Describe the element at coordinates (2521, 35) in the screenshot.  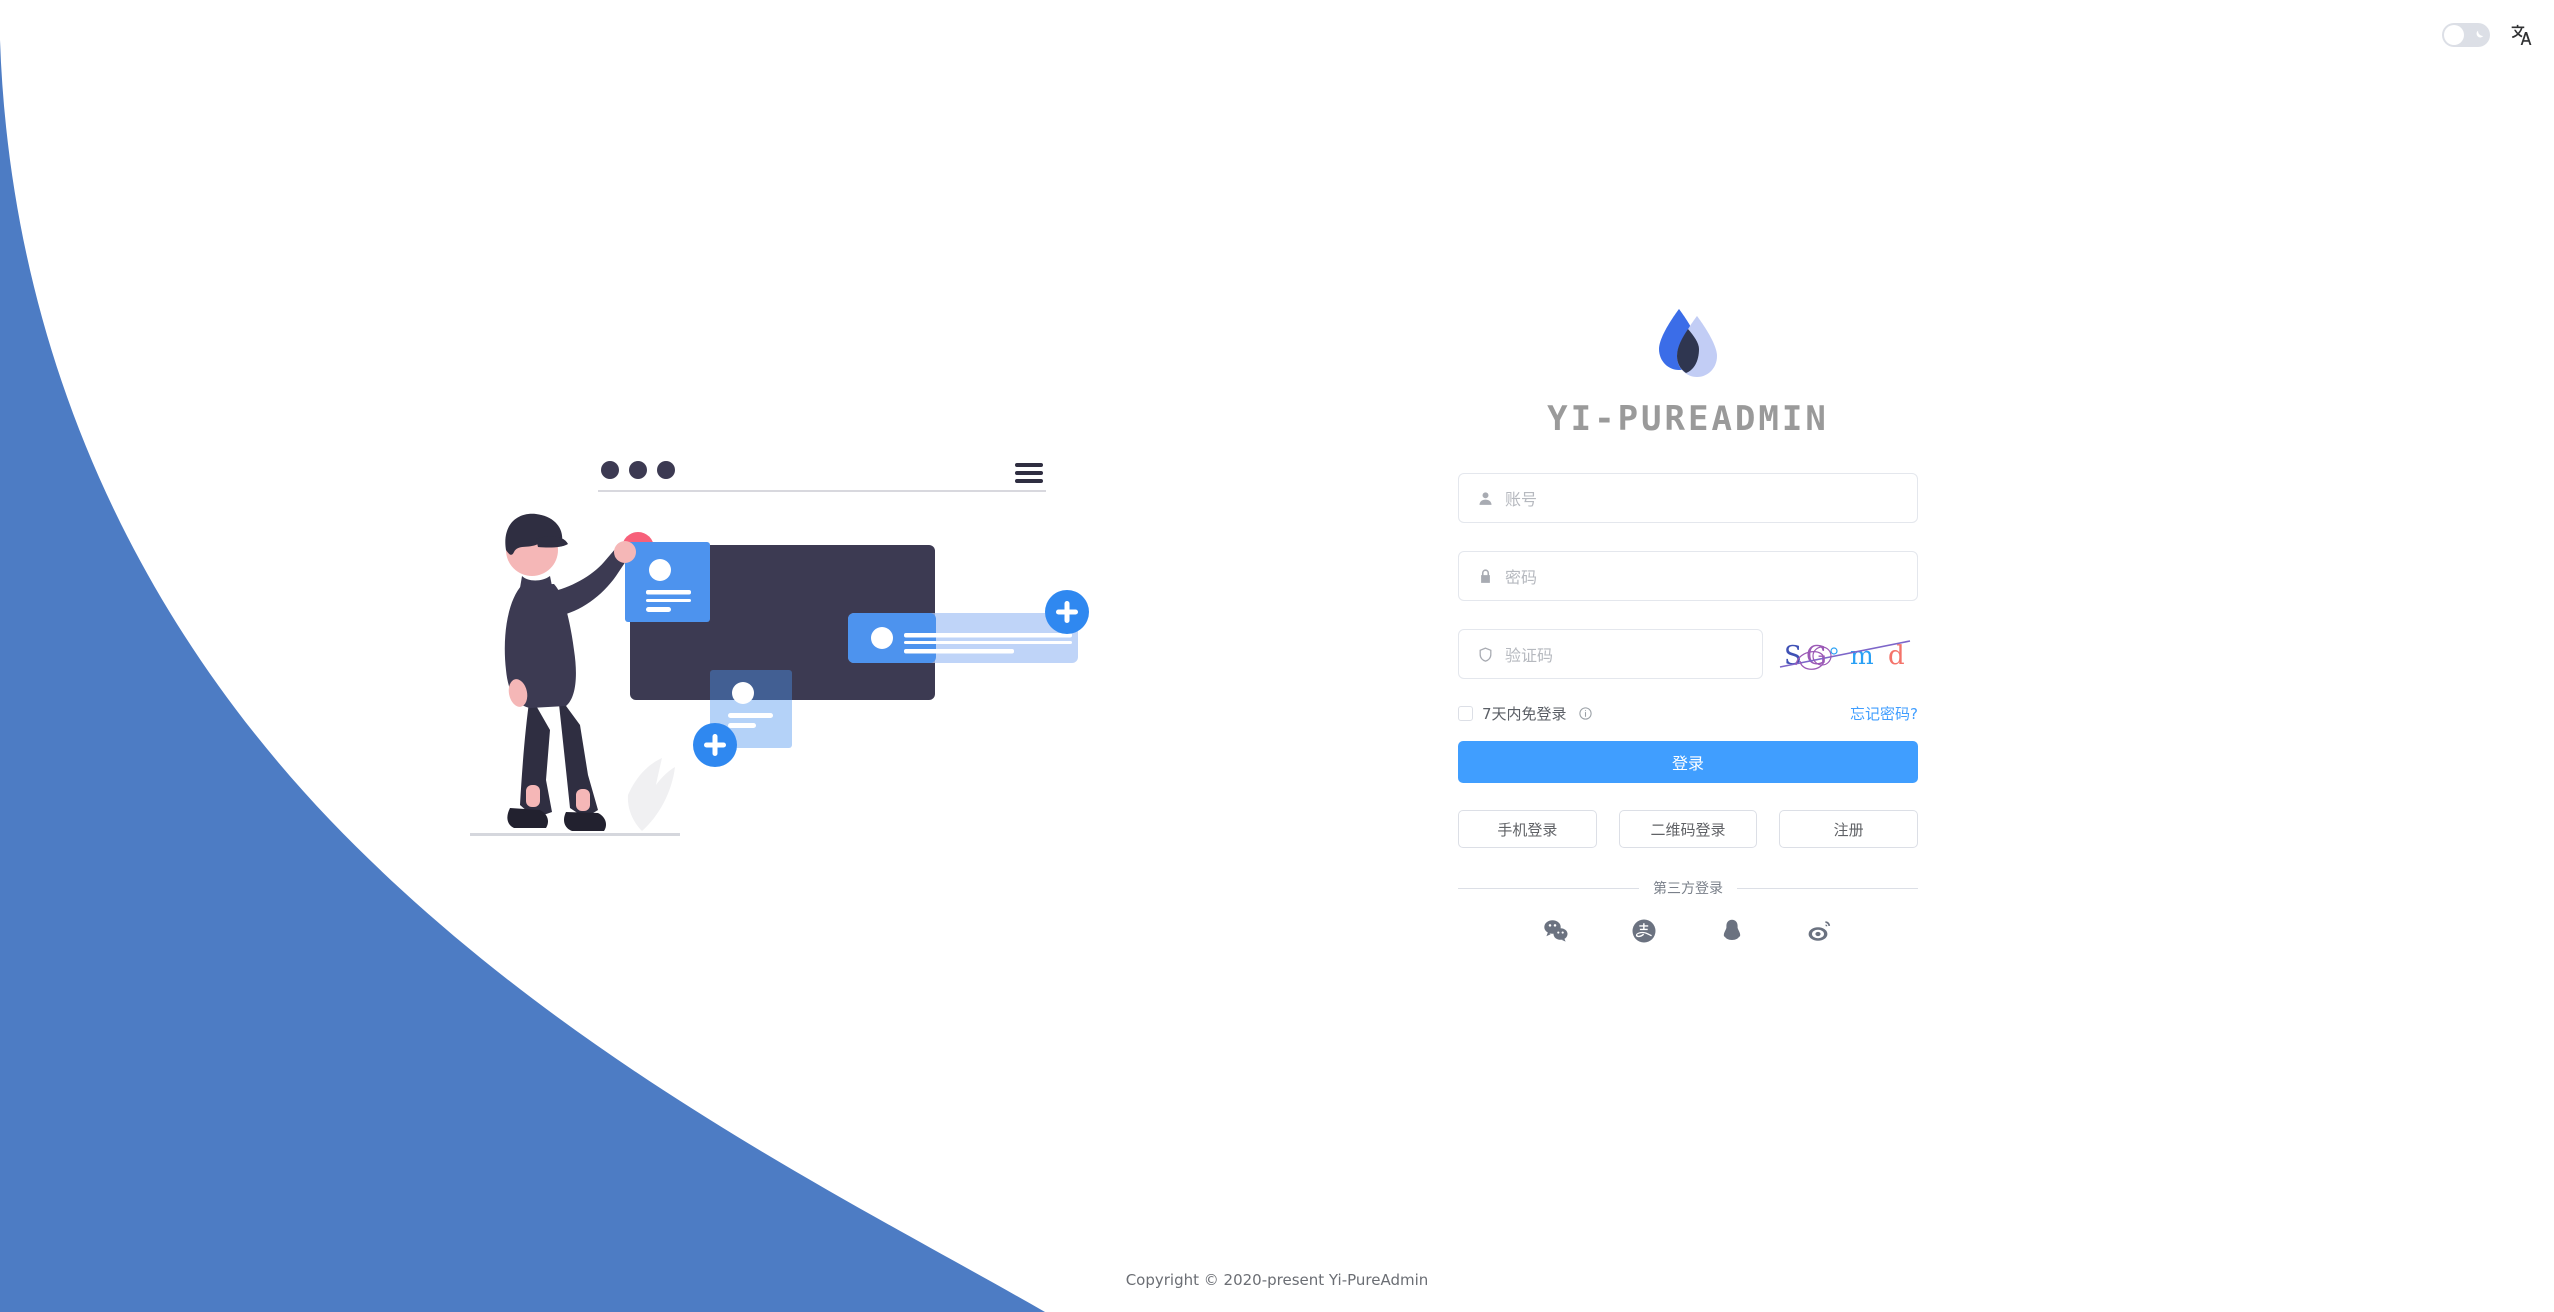
I see `translate-icon` at that location.